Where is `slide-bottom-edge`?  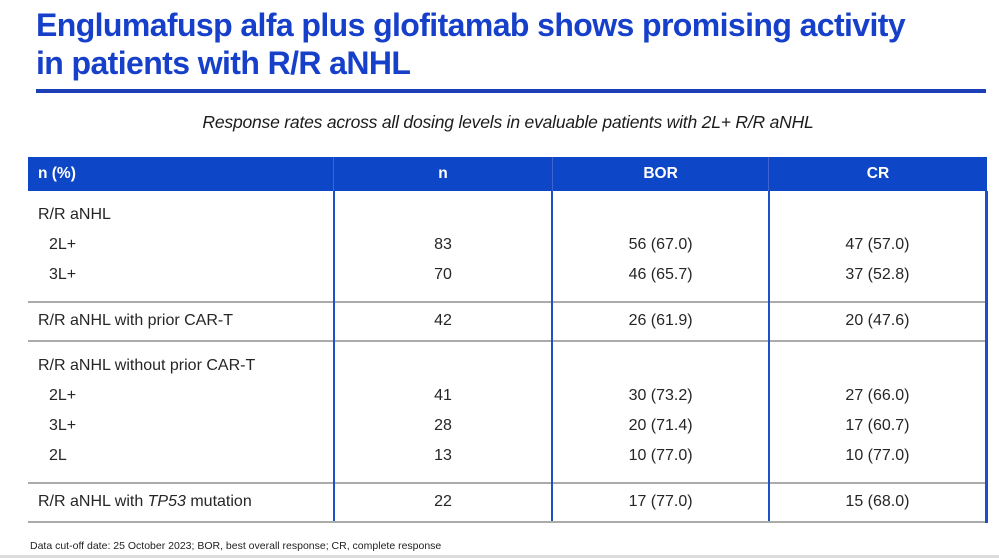
slide-bottom-edge is located at coordinates (499, 556).